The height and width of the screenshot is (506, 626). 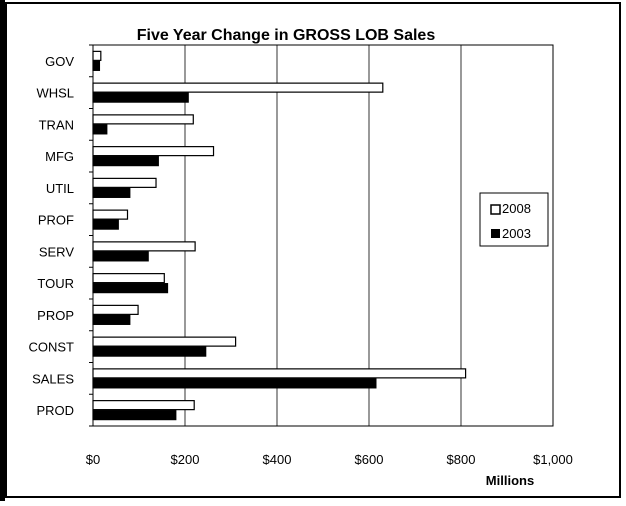 I want to click on bar-whsl-2008, so click(x=238, y=87).